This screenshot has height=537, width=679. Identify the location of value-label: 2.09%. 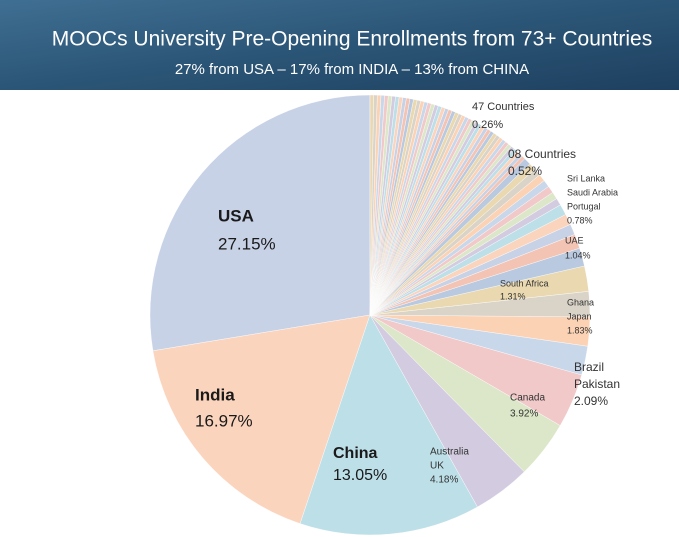
(591, 401).